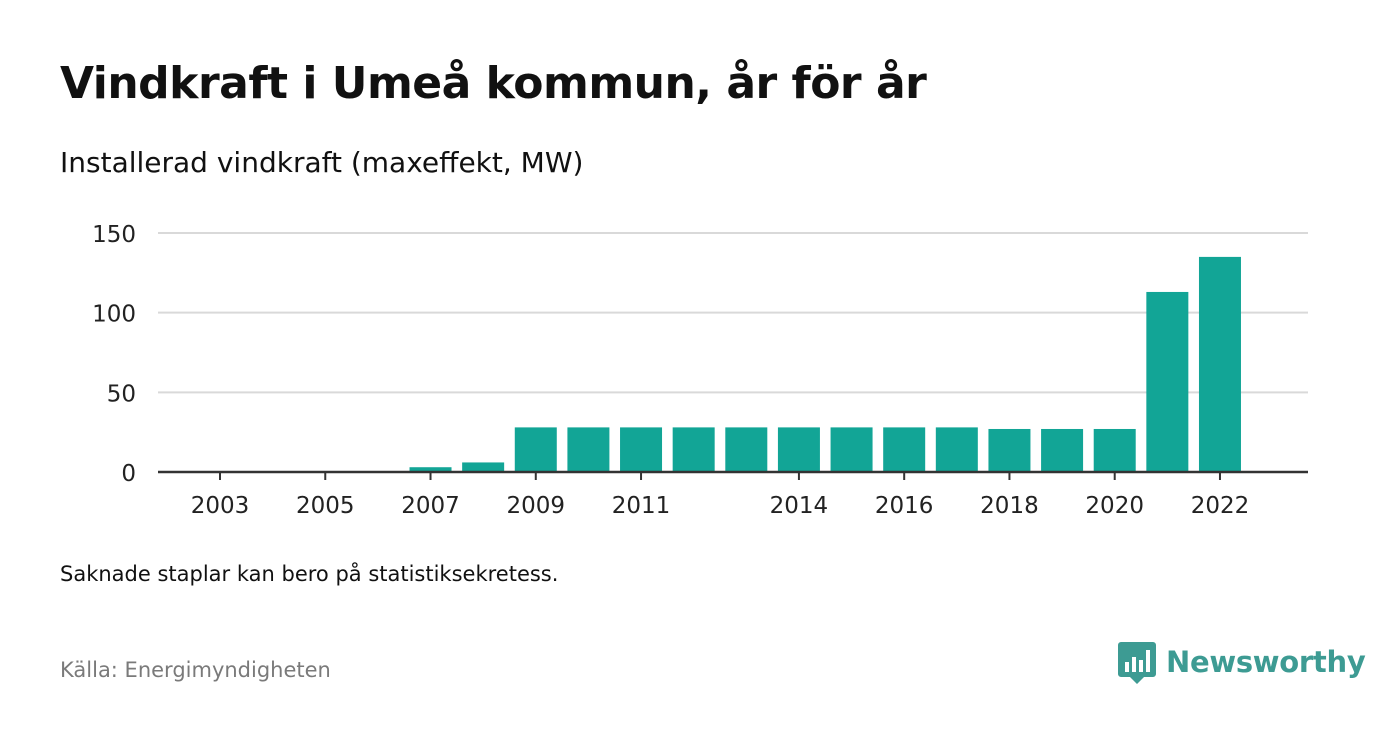 The width and height of the screenshot is (1400, 745). Describe the element at coordinates (1266, 662) in the screenshot. I see `brand-name: Newsworthy` at that location.